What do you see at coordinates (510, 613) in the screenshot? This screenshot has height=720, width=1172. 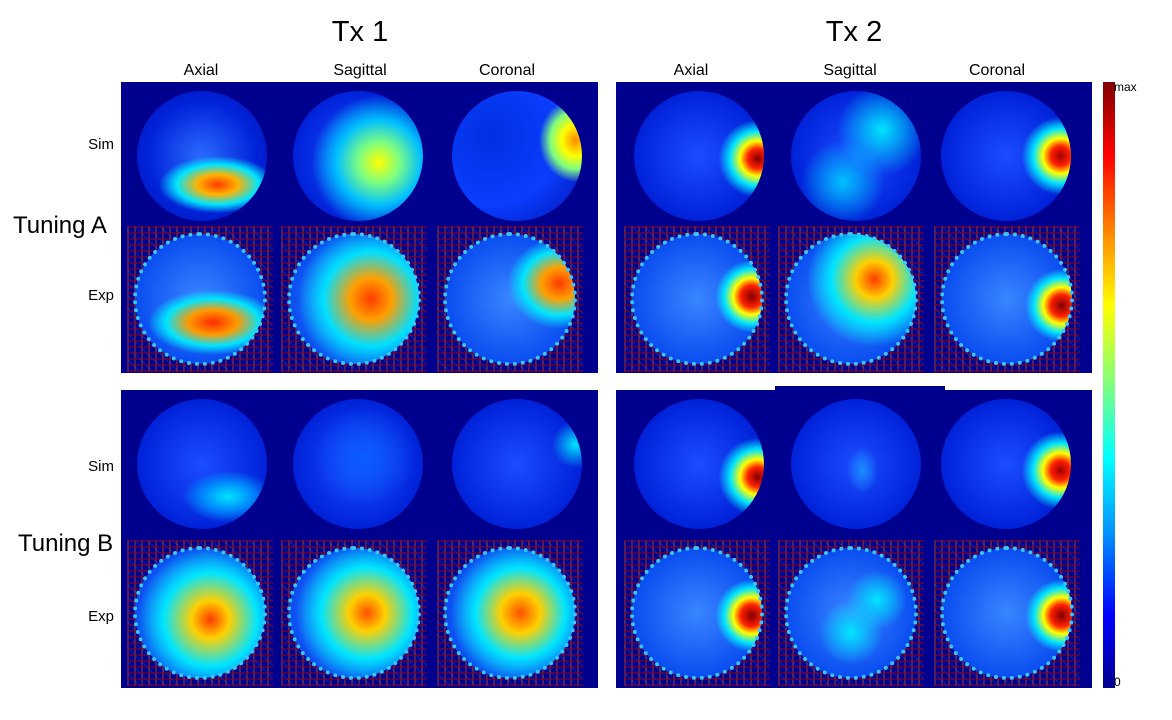 I see `map-b-tx1-exp-coronal` at bounding box center [510, 613].